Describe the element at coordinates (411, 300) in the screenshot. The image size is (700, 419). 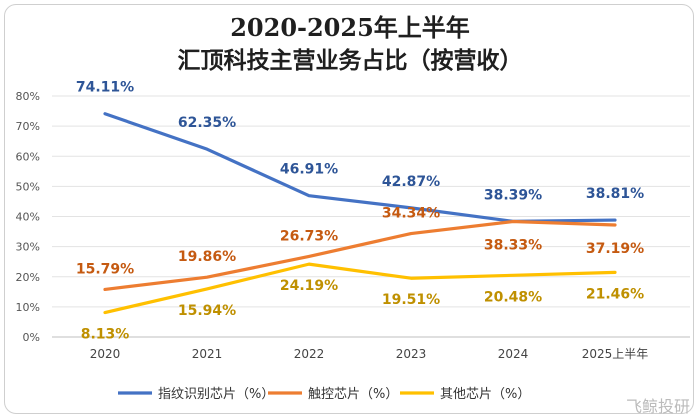
I see `data-label: 19.51%` at that location.